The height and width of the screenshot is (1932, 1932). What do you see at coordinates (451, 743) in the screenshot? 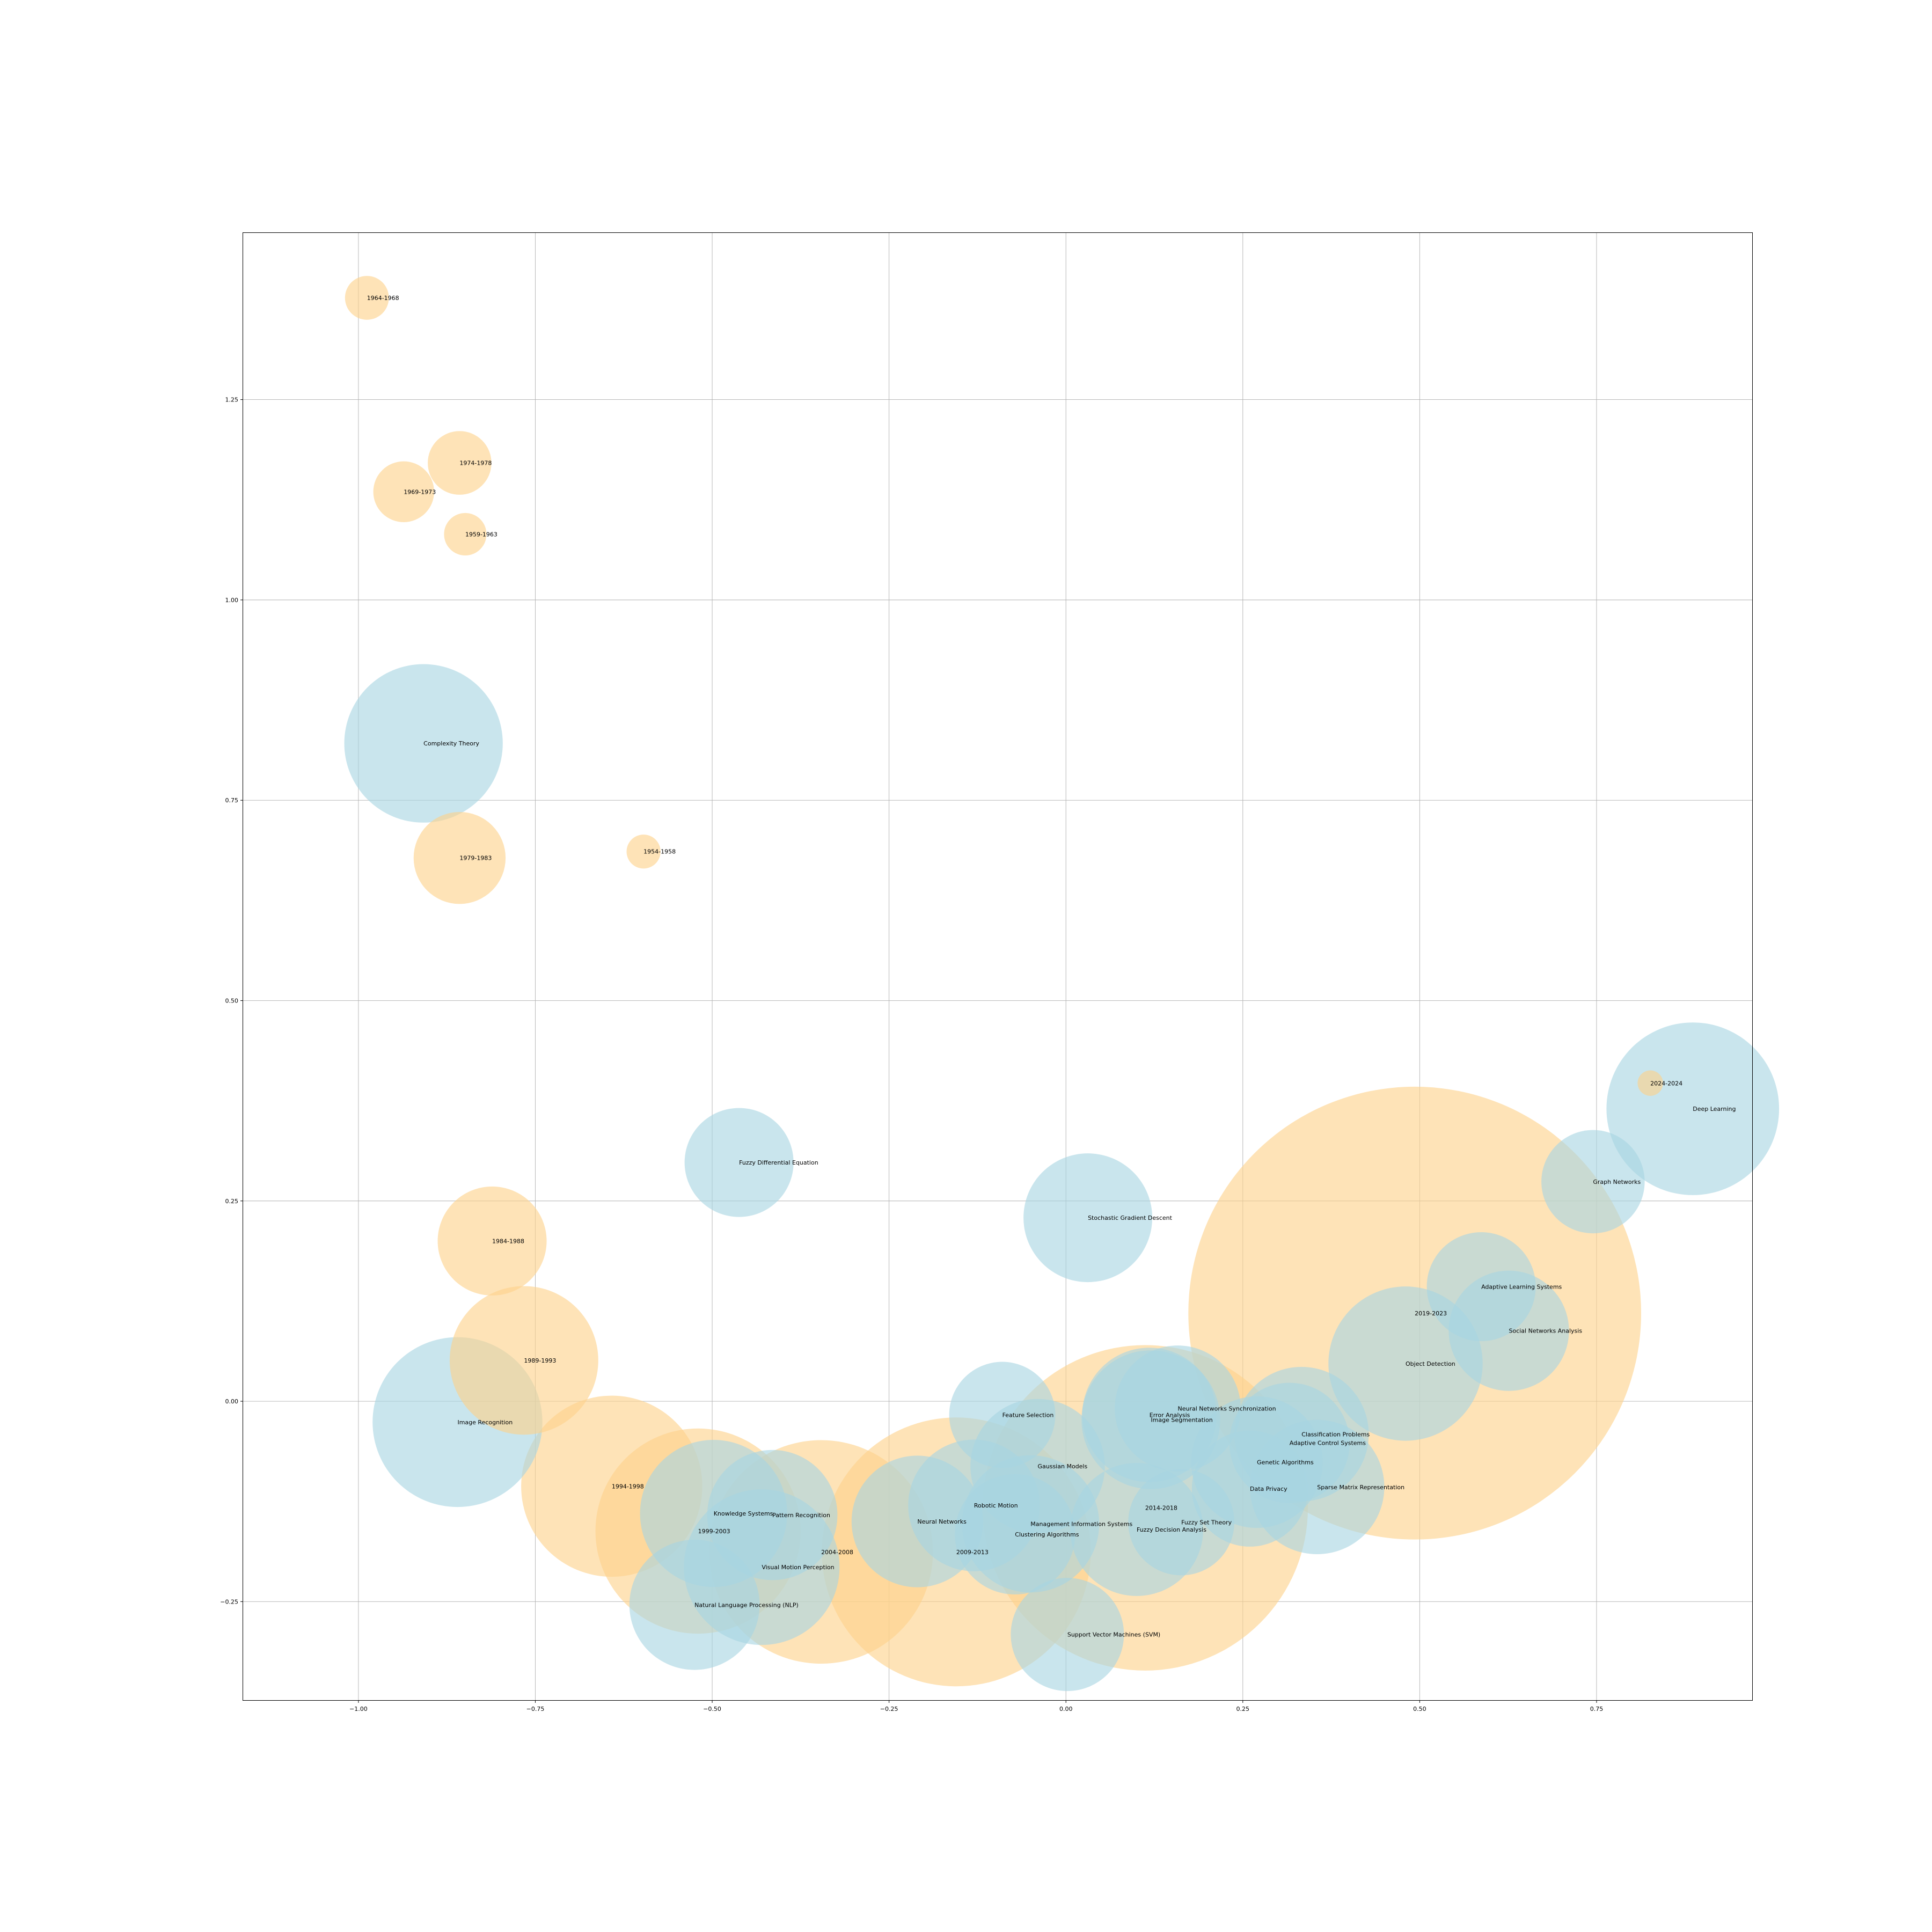
I see `bubble-label: Complexity Theory` at bounding box center [451, 743].